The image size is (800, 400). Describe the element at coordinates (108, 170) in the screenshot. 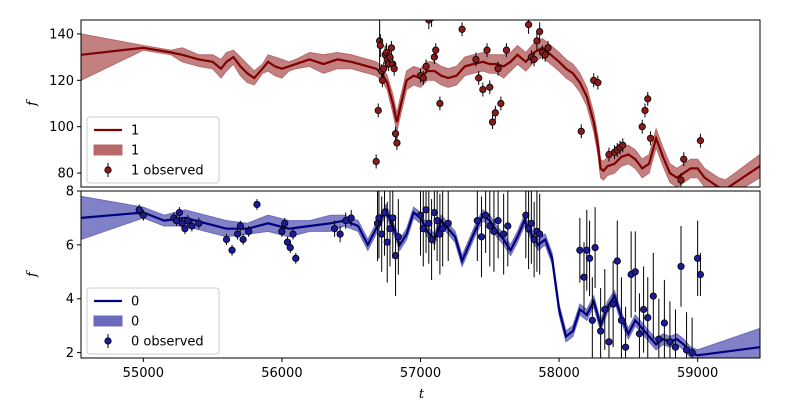

I see `legend-point-swatch` at that location.